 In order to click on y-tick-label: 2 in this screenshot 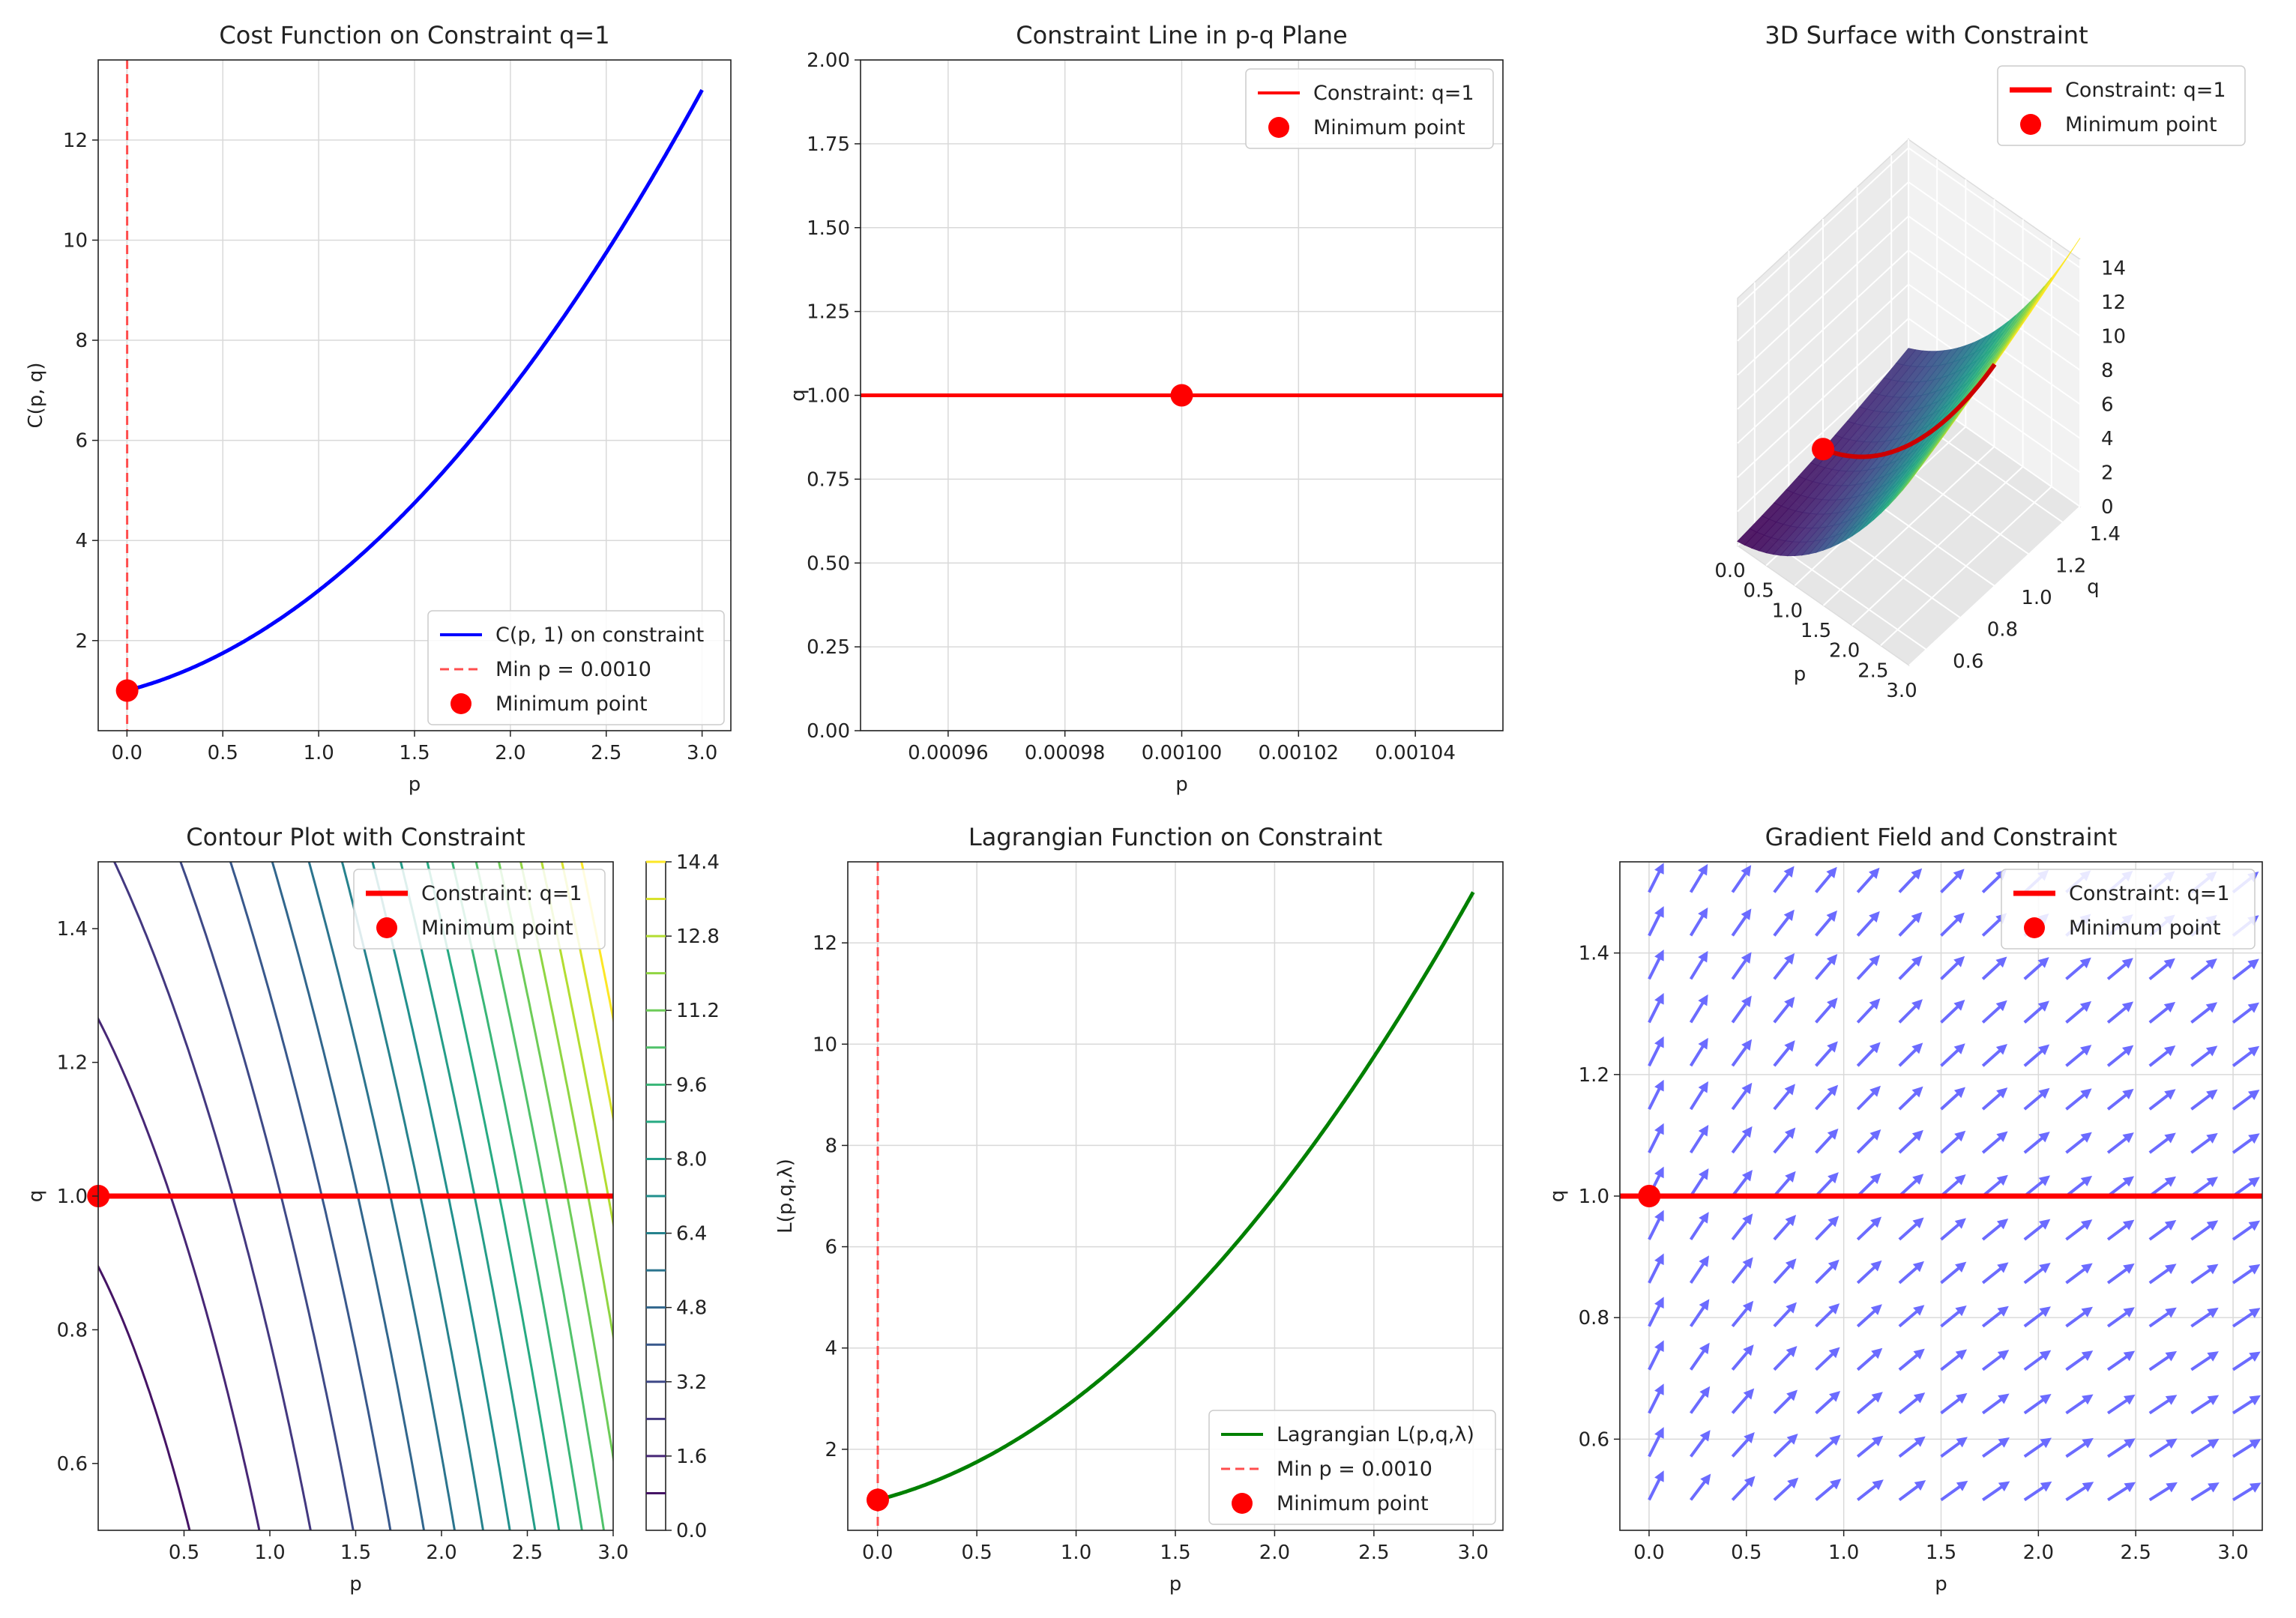, I will do `click(81, 641)`.